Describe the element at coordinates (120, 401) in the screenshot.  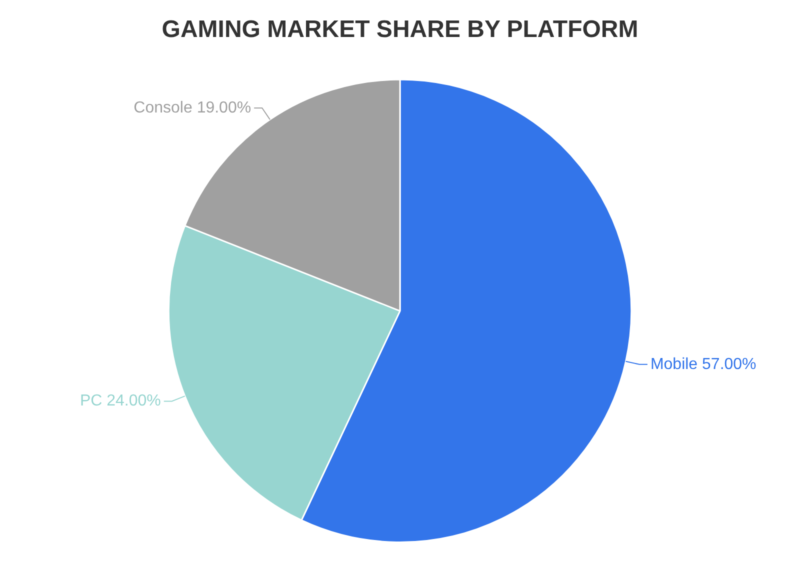
I see `slice-label: PC 24.00%` at that location.